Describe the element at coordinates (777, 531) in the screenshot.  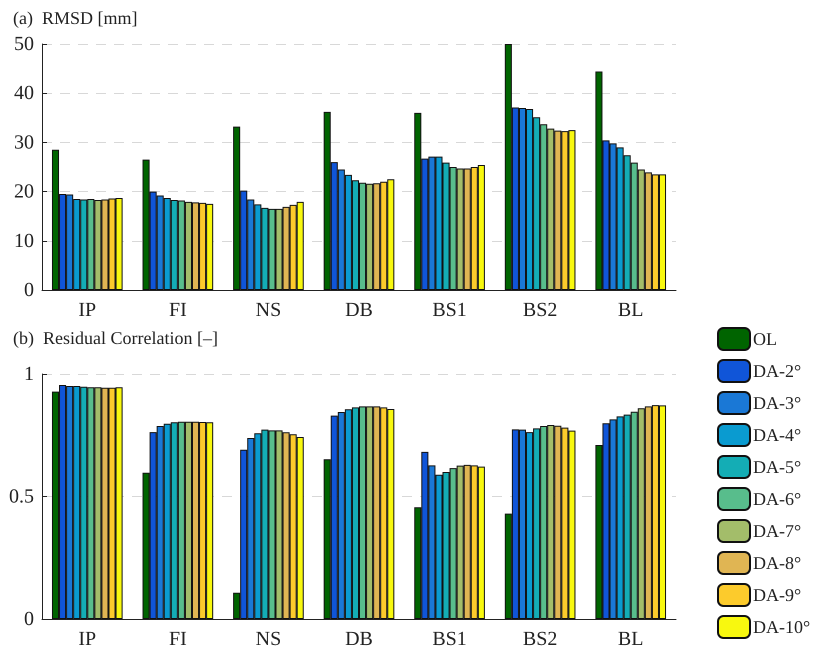
I see `legend-label: DA-7°` at that location.